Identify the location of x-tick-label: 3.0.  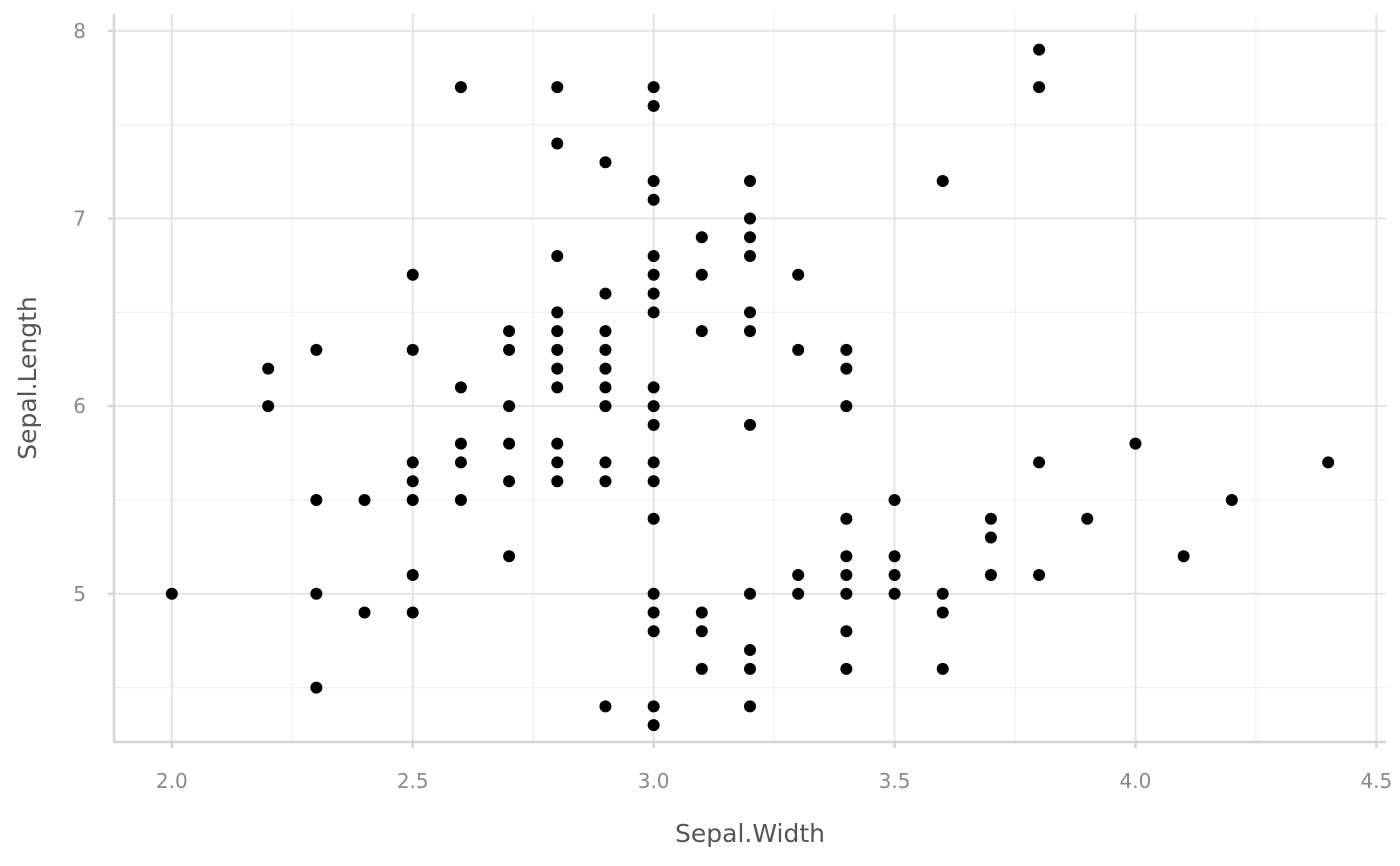
(654, 781).